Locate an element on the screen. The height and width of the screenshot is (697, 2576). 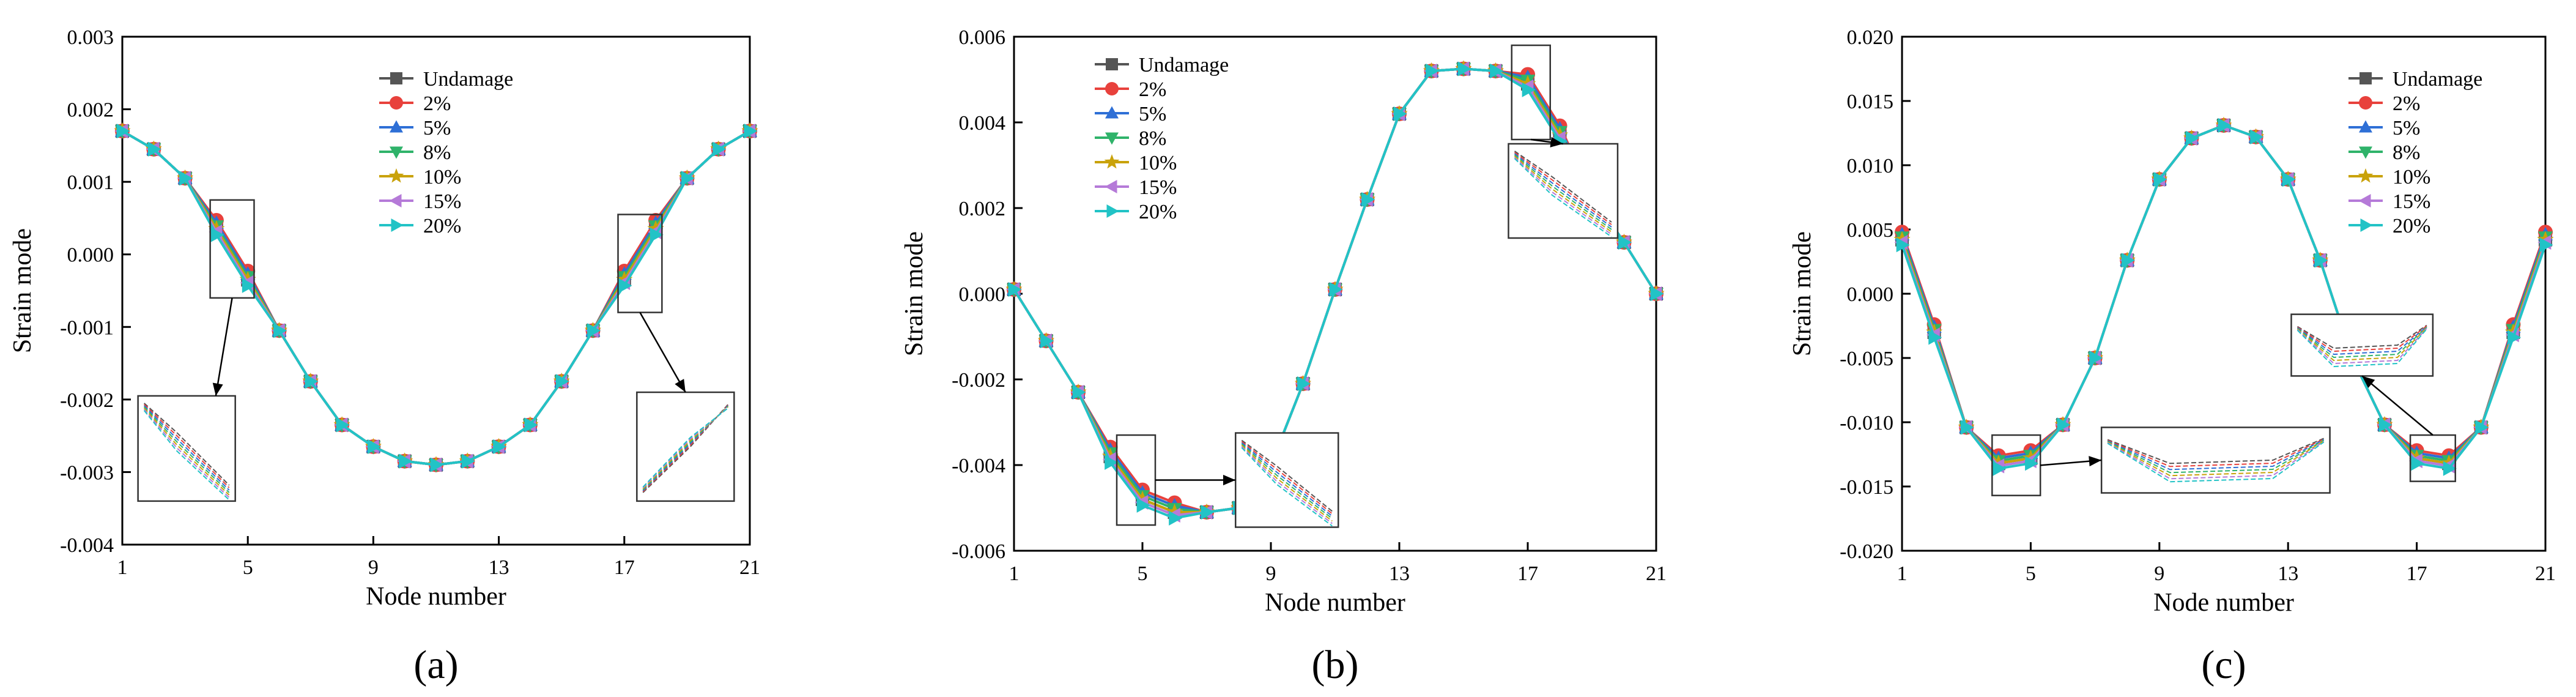
y-tick-label: -0.010 is located at coordinates (1866, 423).